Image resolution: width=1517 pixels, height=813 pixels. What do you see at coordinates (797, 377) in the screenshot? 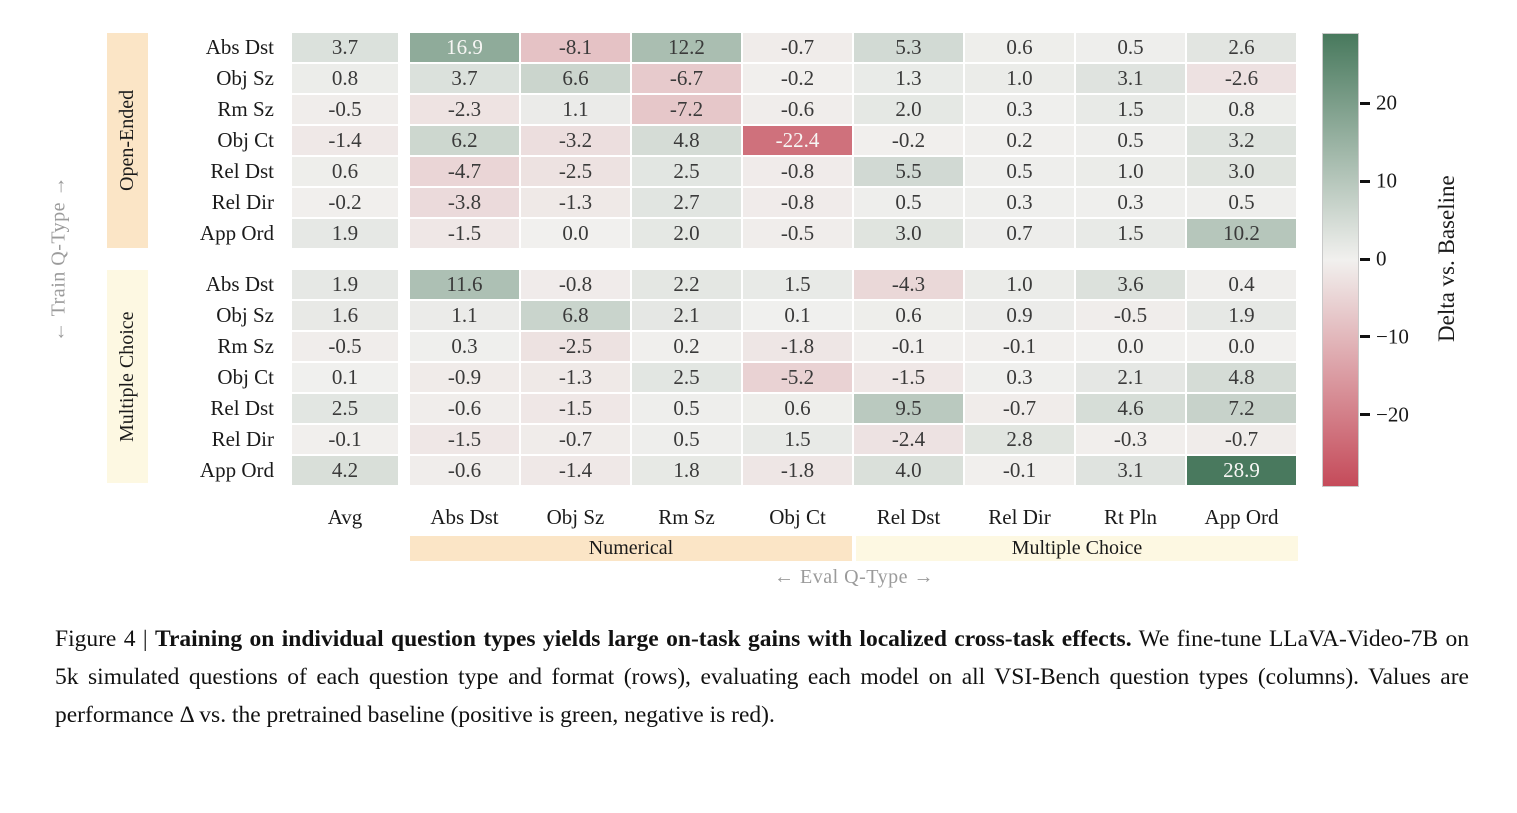
I see `heatmap-cell: -5.2` at bounding box center [797, 377].